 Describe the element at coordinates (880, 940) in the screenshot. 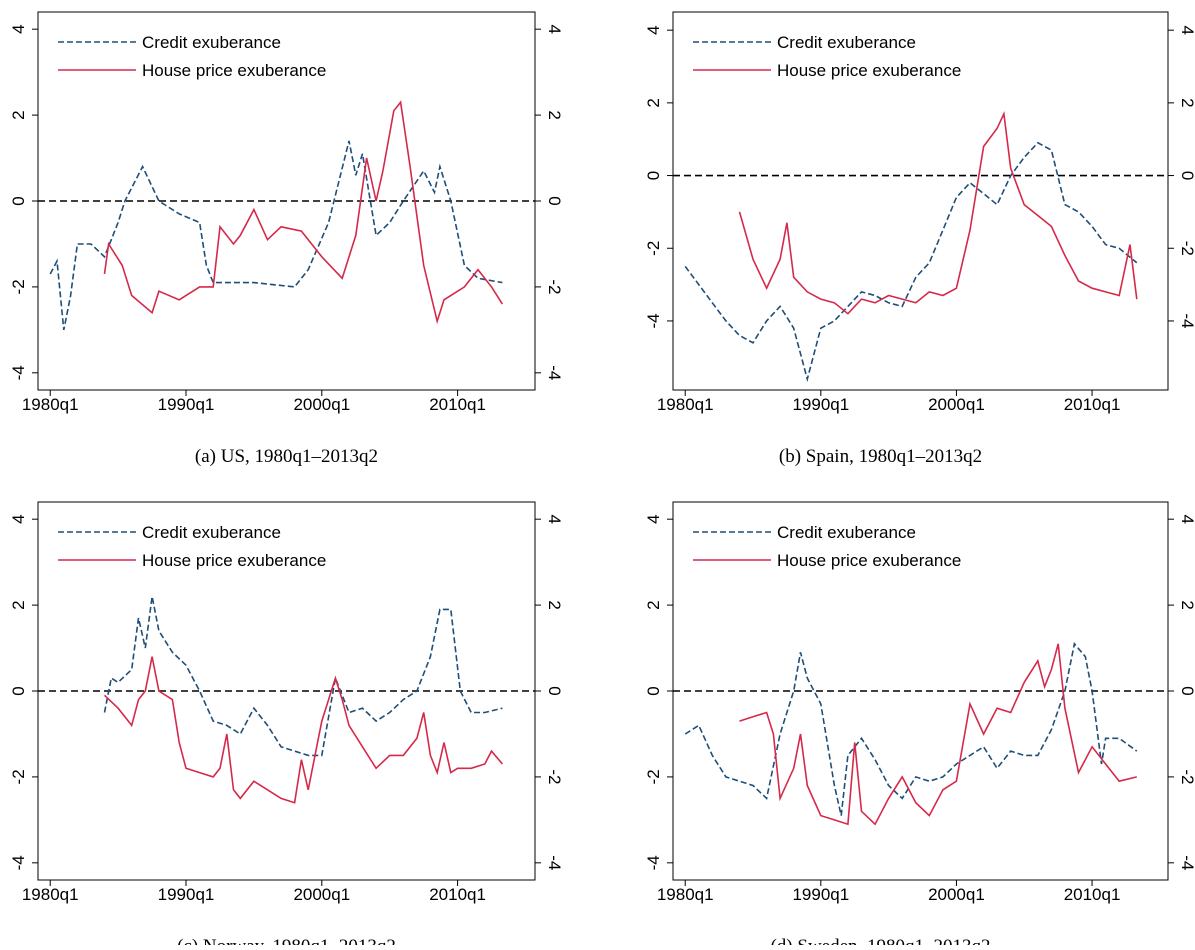

I see `caption: (d) Sweden, 1980q1–2013q2` at that location.